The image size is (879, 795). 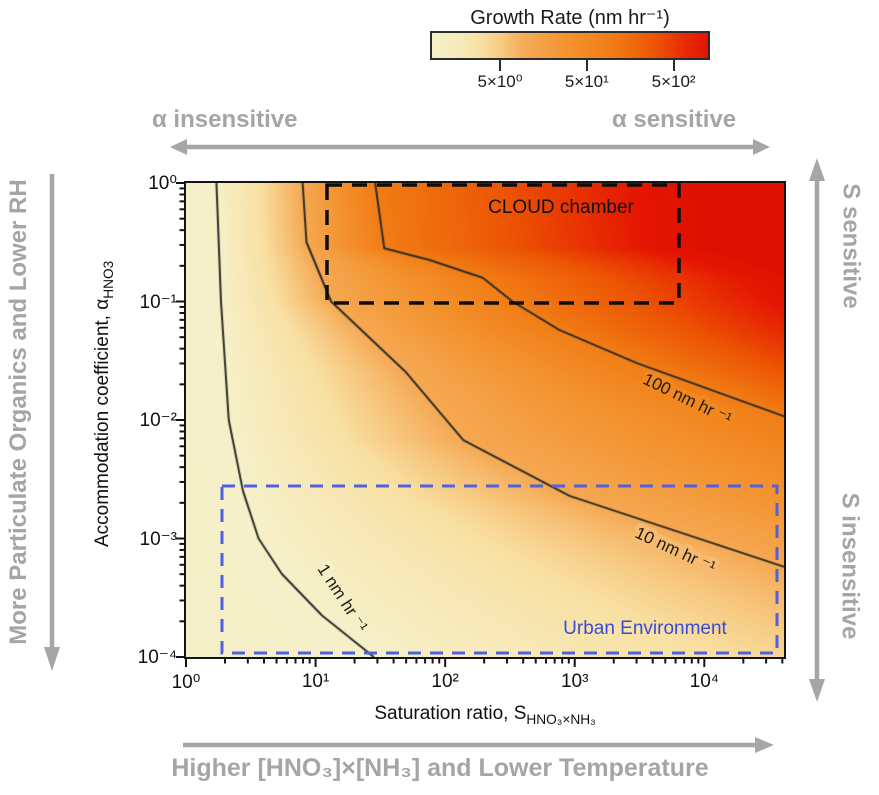 What do you see at coordinates (673, 81) in the screenshot?
I see `colorbar-tick-label: 5×10²` at bounding box center [673, 81].